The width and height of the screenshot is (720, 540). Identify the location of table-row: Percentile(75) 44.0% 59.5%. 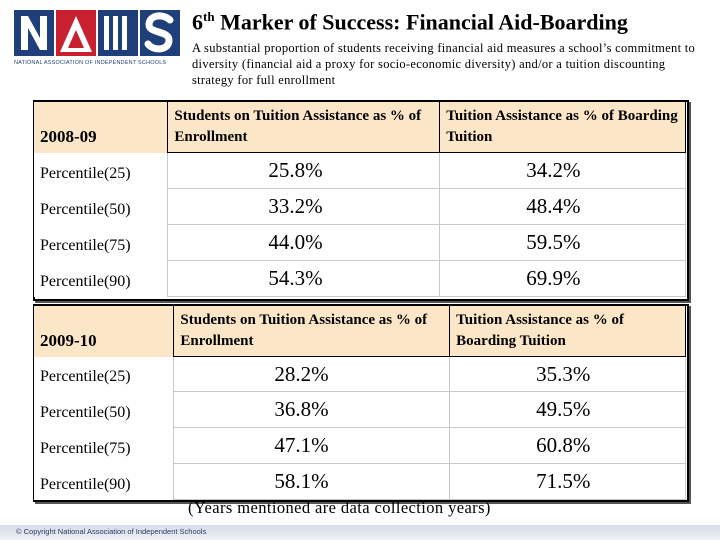
(360, 242).